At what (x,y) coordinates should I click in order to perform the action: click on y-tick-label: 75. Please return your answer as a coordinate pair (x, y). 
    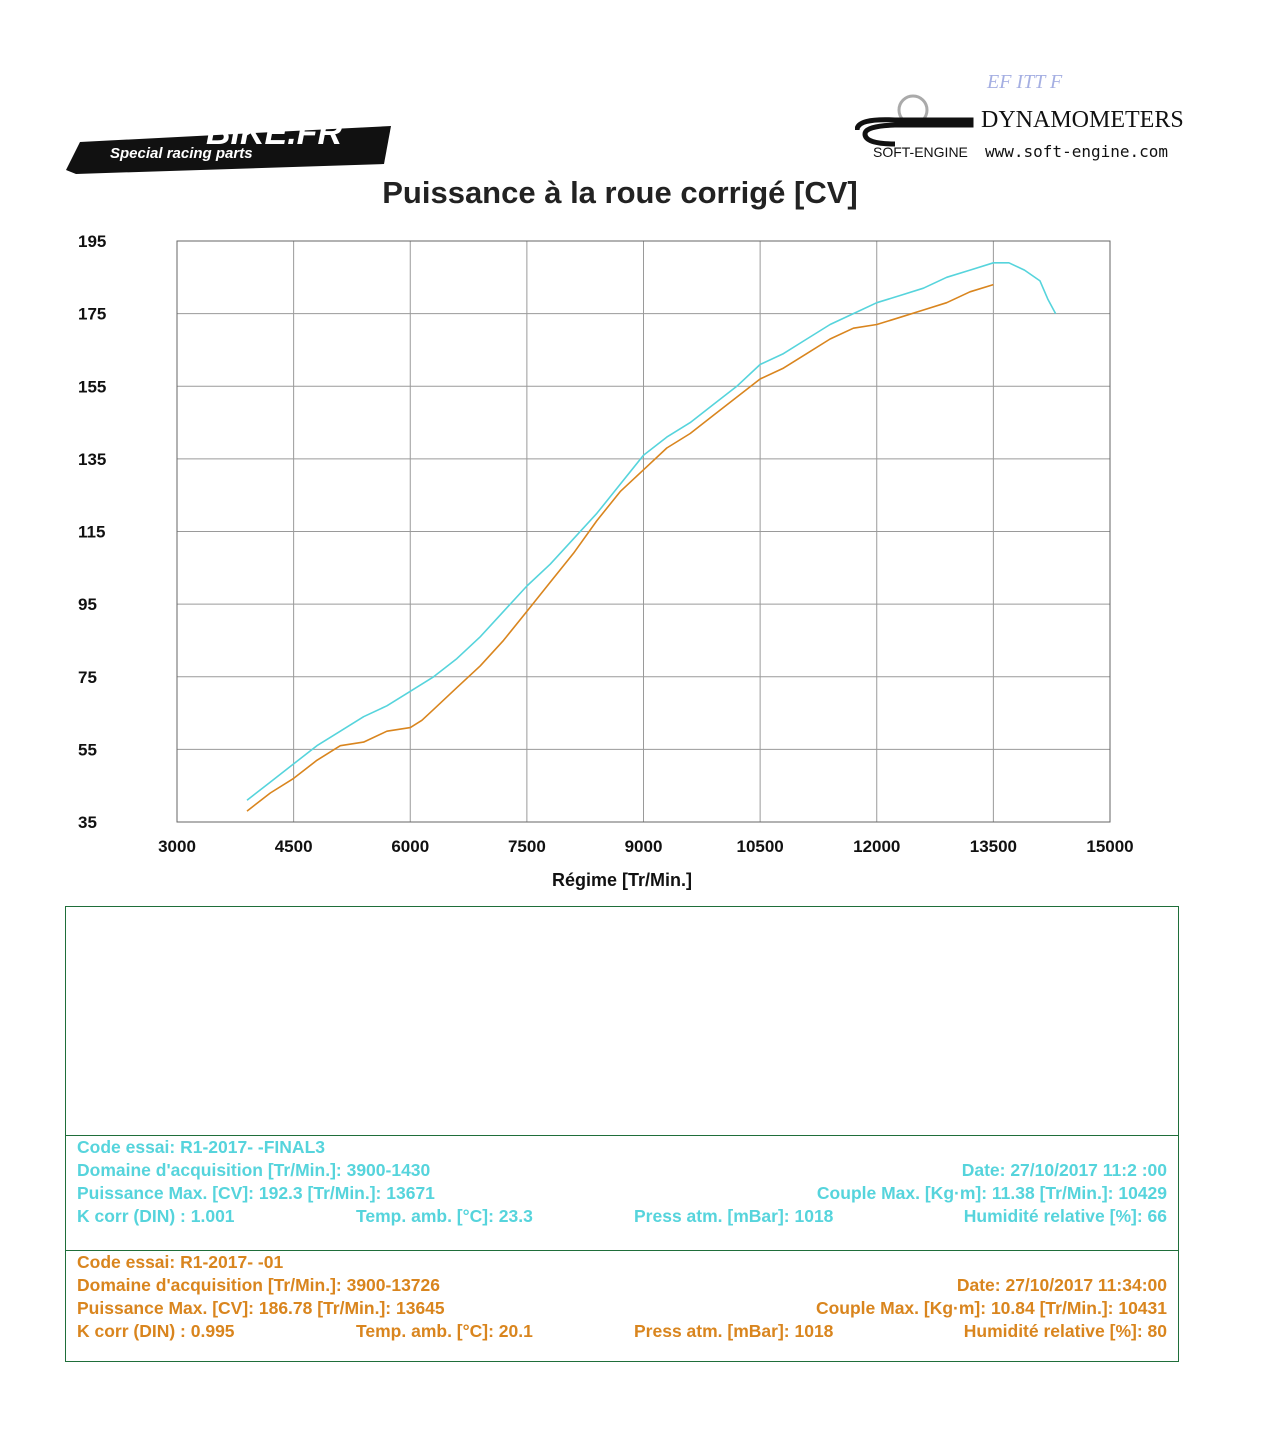
    Looking at the image, I should click on (87, 677).